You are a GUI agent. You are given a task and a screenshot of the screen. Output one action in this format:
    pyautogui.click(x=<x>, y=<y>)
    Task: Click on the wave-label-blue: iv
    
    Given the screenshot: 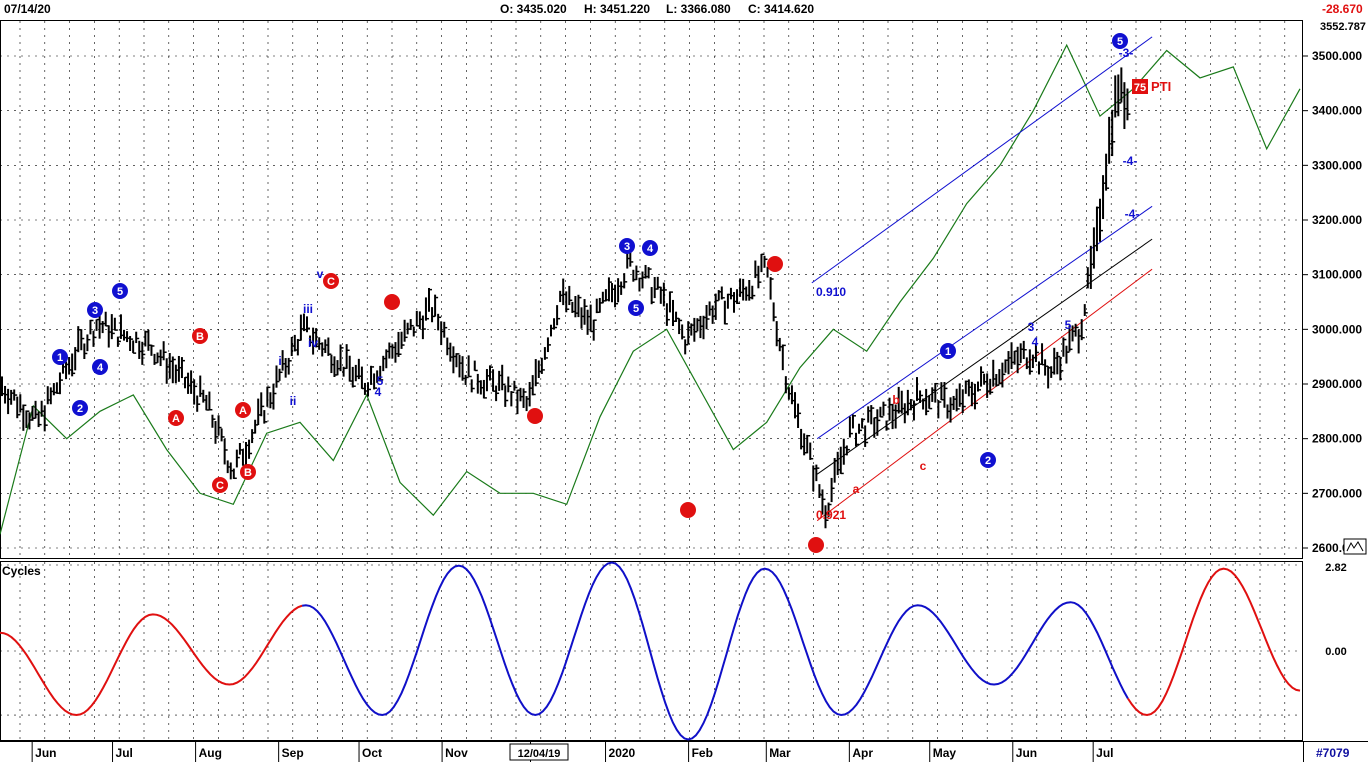 What is the action you would take?
    pyautogui.click(x=313, y=343)
    